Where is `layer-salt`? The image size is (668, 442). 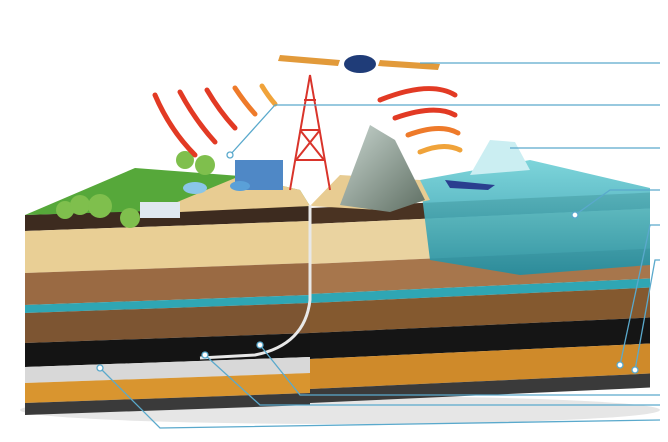
layer-salt is located at coordinates (167, 370).